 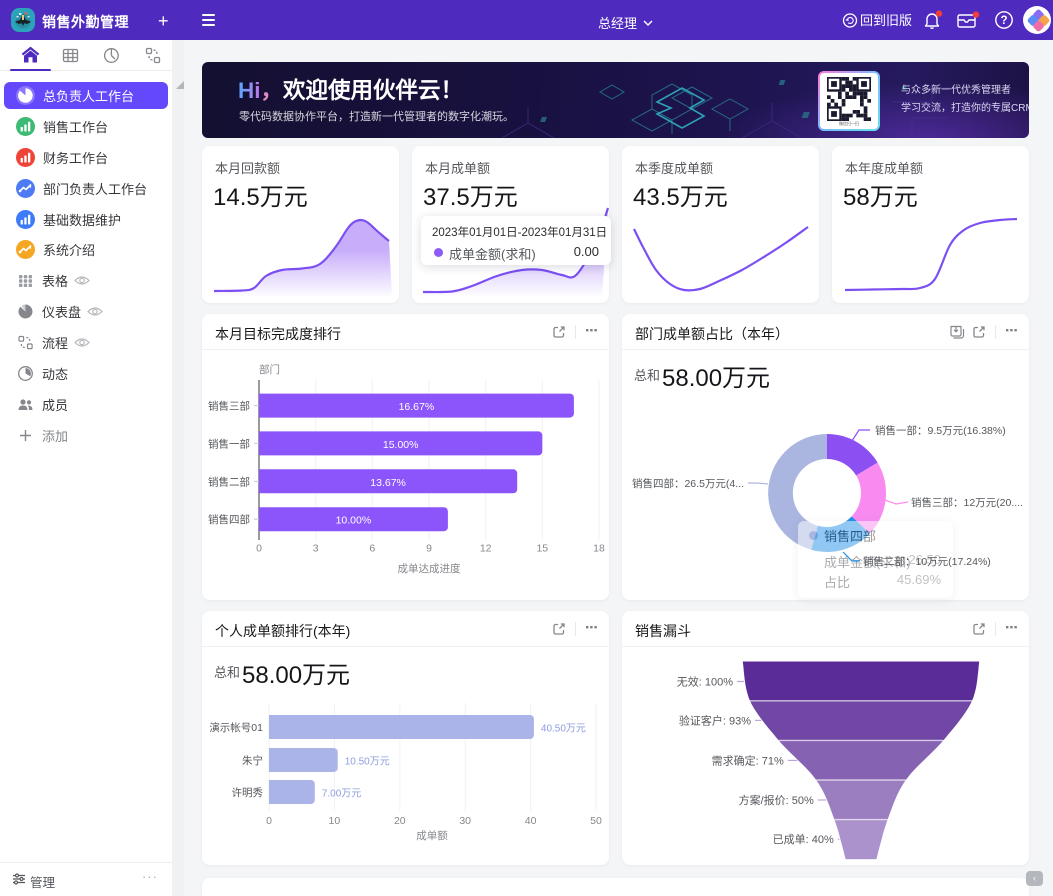 What do you see at coordinates (748, 760) in the screenshot?
I see `svg-text: 需求确定: 71%` at bounding box center [748, 760].